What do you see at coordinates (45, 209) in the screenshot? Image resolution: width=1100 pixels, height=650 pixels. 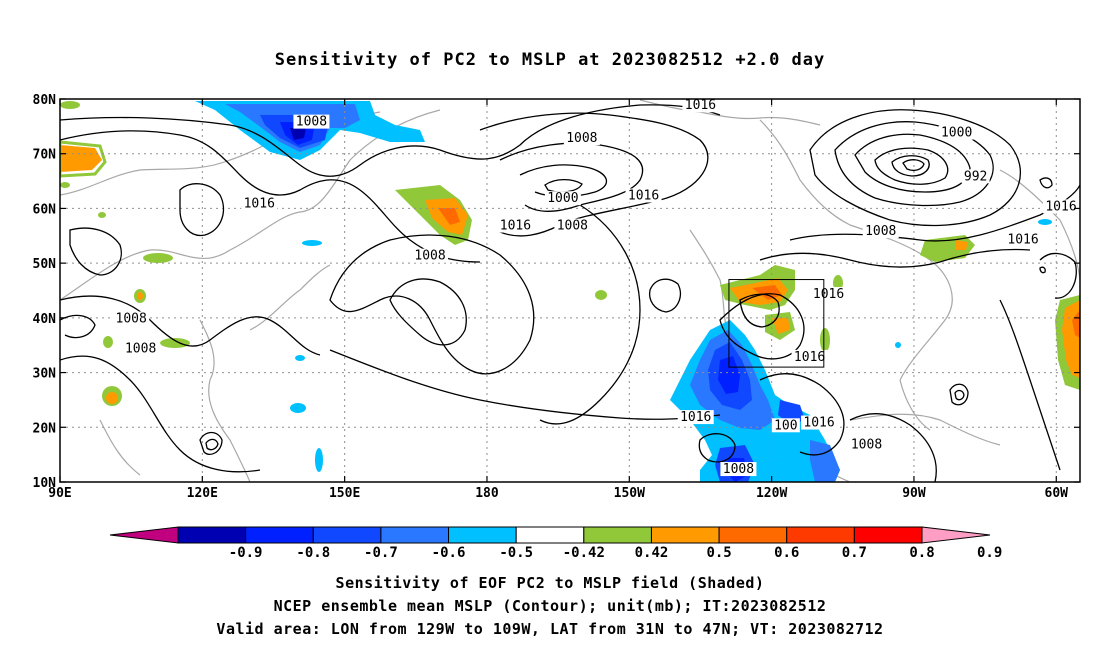 I see `y-tick-label: 60N` at bounding box center [45, 209].